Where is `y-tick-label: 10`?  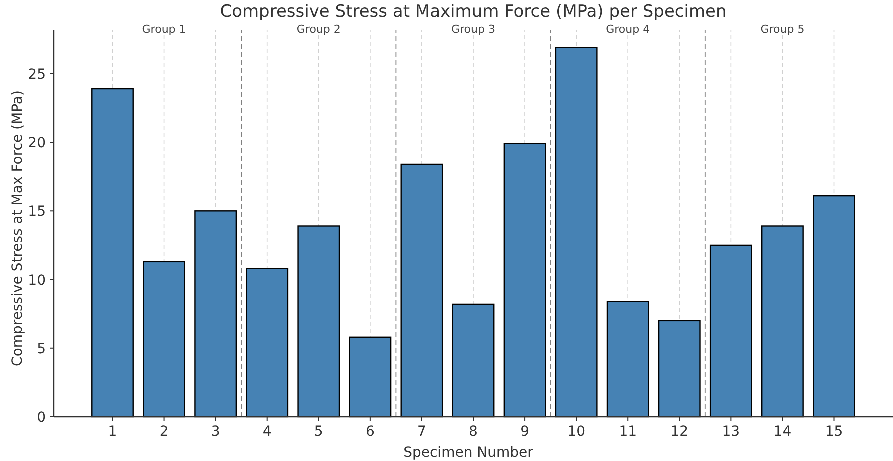 y-tick-label: 10 is located at coordinates (37, 280).